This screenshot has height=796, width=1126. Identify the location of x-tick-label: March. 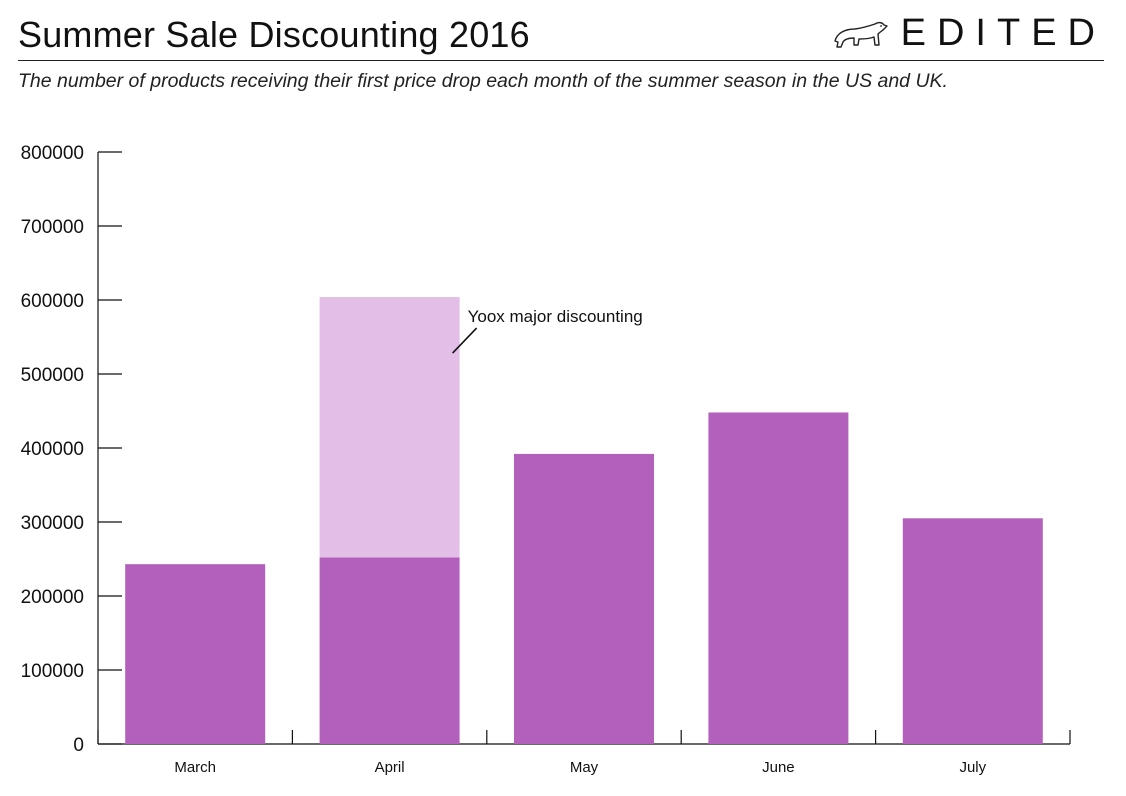
(195, 767).